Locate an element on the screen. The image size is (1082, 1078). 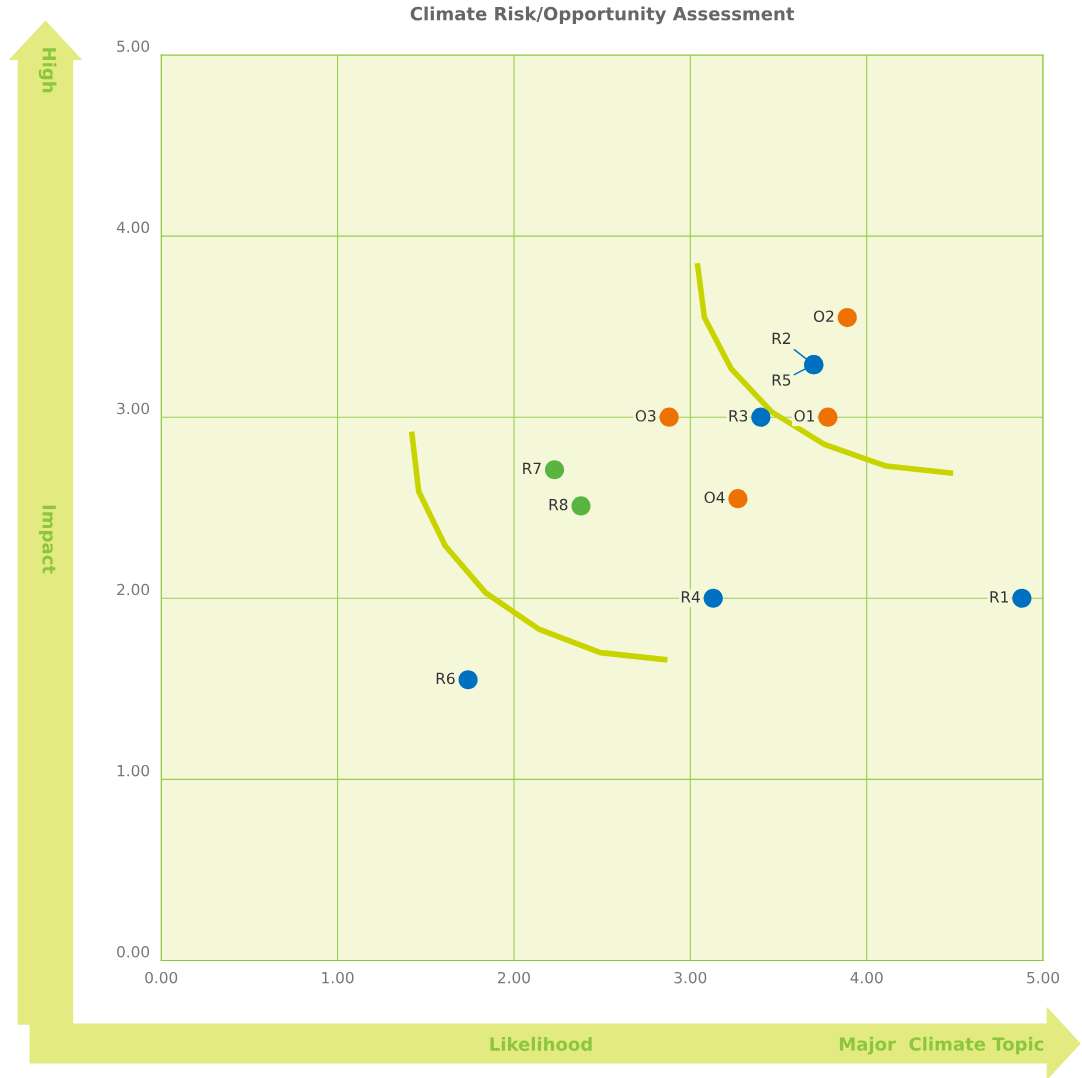
x-tick-label: 4.00 is located at coordinates (866, 977).